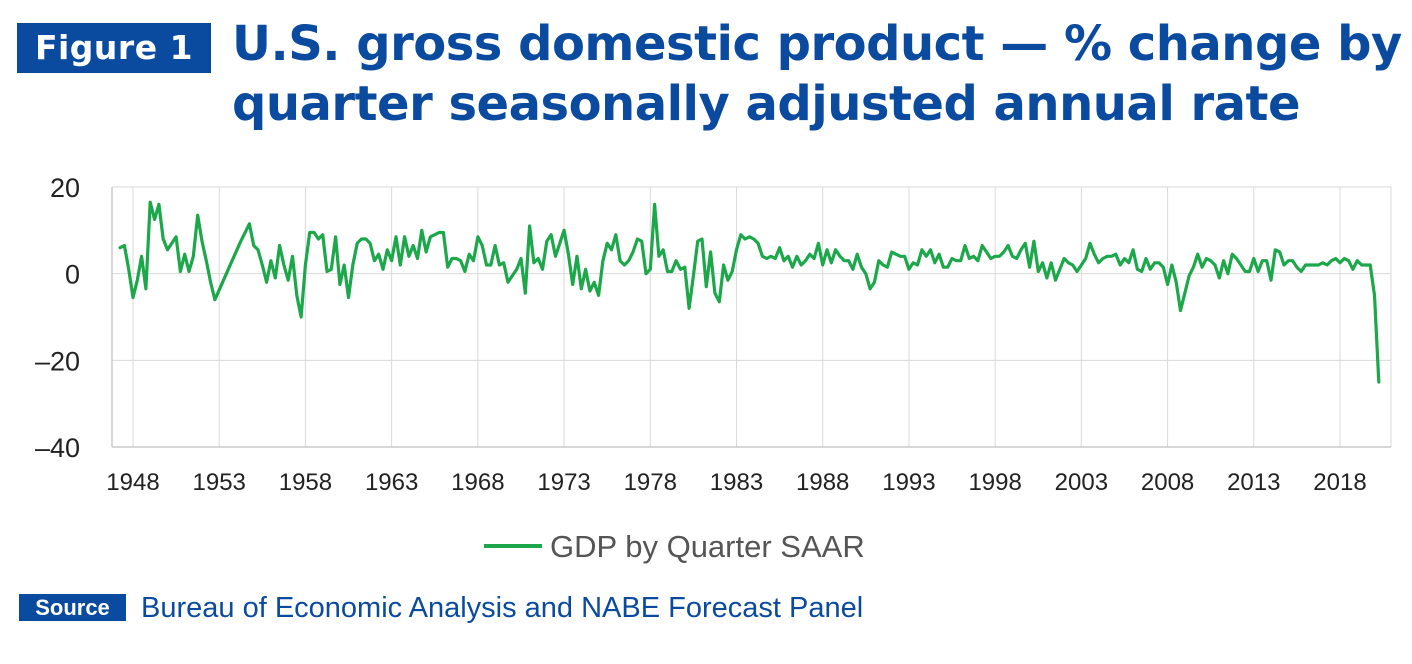 This screenshot has width=1412, height=664. What do you see at coordinates (132, 482) in the screenshot?
I see `x-tick-label: 1948` at bounding box center [132, 482].